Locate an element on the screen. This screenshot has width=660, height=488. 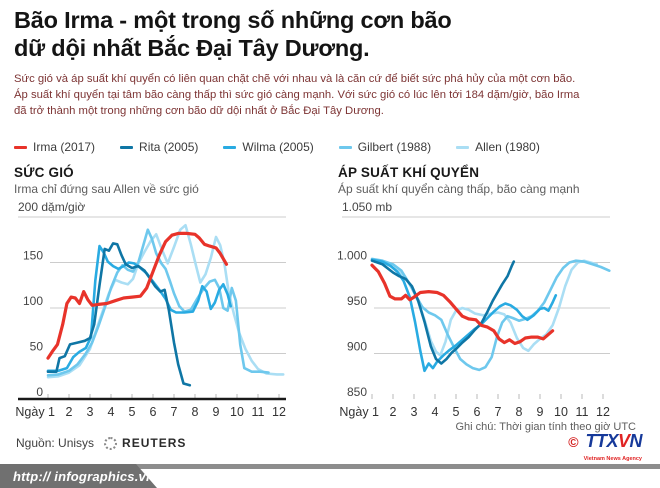
legend-item-wilma: Wilma (2005) is located at coordinates (268, 147).